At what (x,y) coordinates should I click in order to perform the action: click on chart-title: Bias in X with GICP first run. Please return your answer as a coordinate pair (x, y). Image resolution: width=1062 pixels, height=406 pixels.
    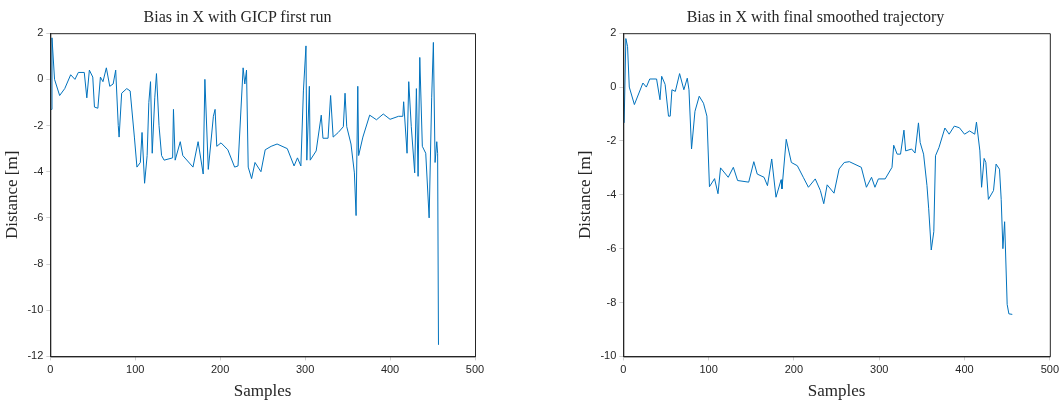
    Looking at the image, I should click on (237, 16).